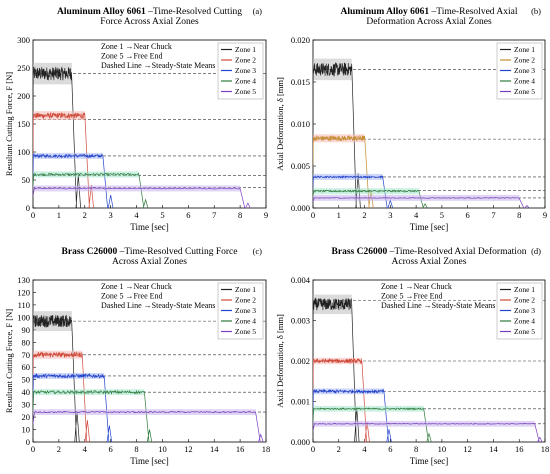  What do you see at coordinates (545, 449) in the screenshot?
I see `x-tick-label: 18` at bounding box center [545, 449].